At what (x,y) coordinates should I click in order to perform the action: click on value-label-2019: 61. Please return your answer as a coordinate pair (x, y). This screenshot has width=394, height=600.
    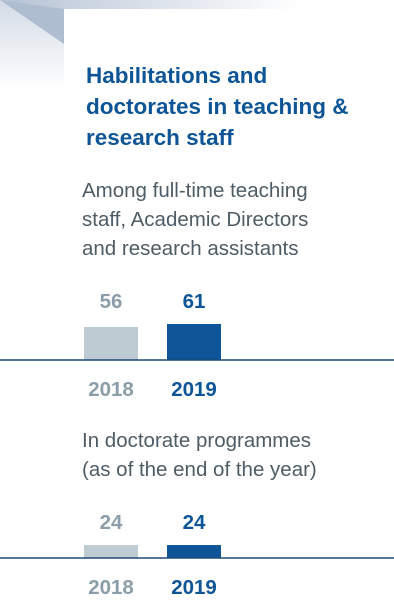
    Looking at the image, I should click on (194, 301).